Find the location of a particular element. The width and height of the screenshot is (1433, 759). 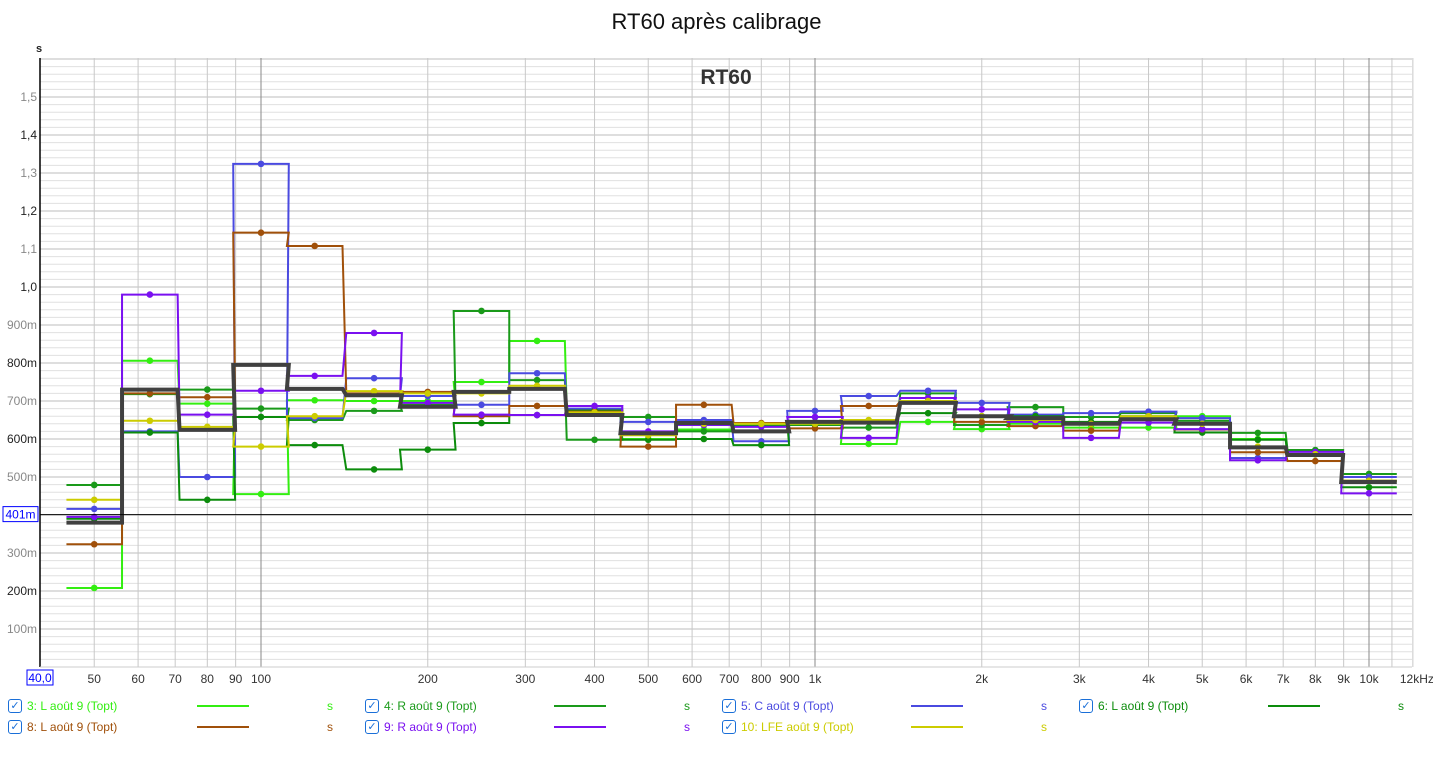

x-tick-label: 50 is located at coordinates (95, 679).